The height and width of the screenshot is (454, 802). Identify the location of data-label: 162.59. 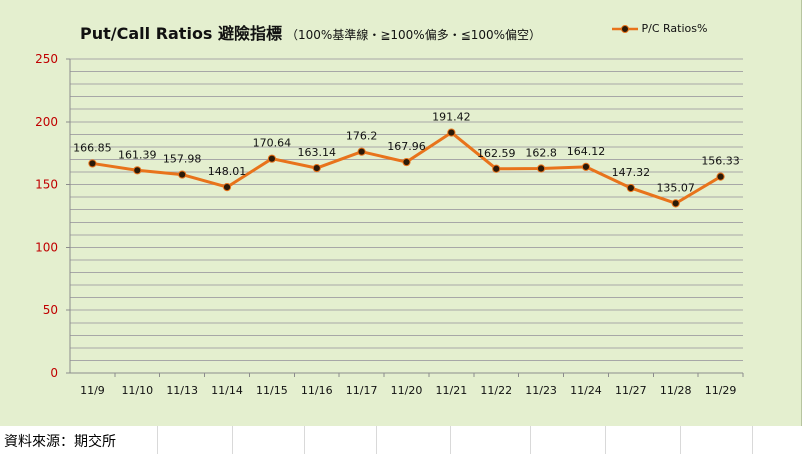
(496, 153).